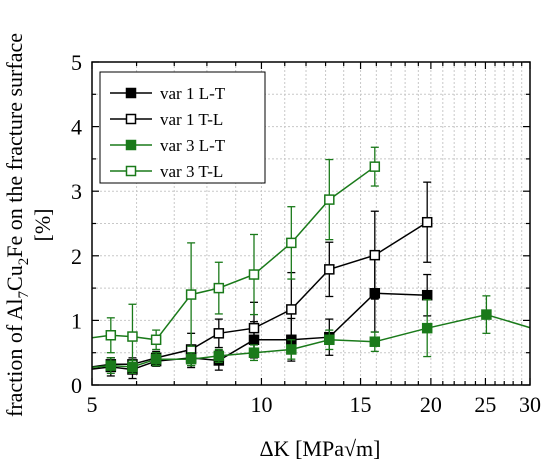 The image size is (550, 471). What do you see at coordinates (191, 119) in the screenshot?
I see `legend-label: var 1 T-L` at bounding box center [191, 119].